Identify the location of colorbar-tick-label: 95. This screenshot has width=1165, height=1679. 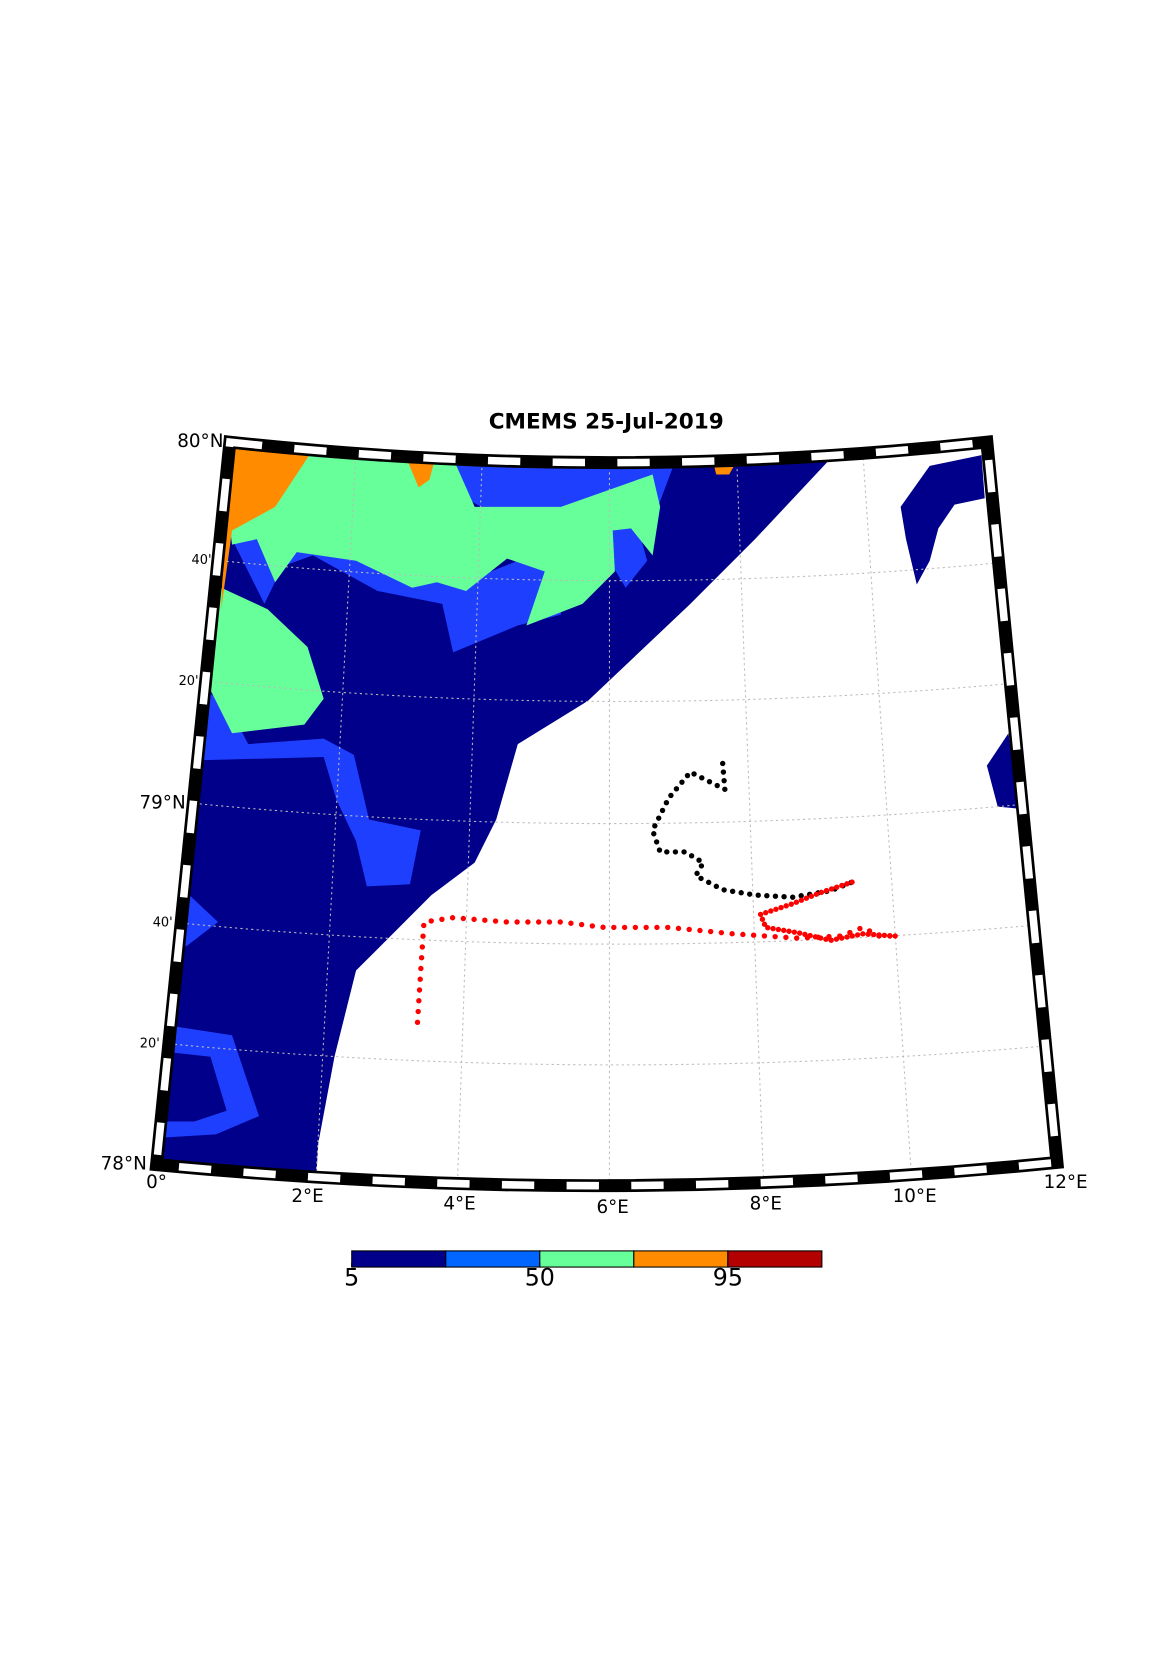
(728, 1277).